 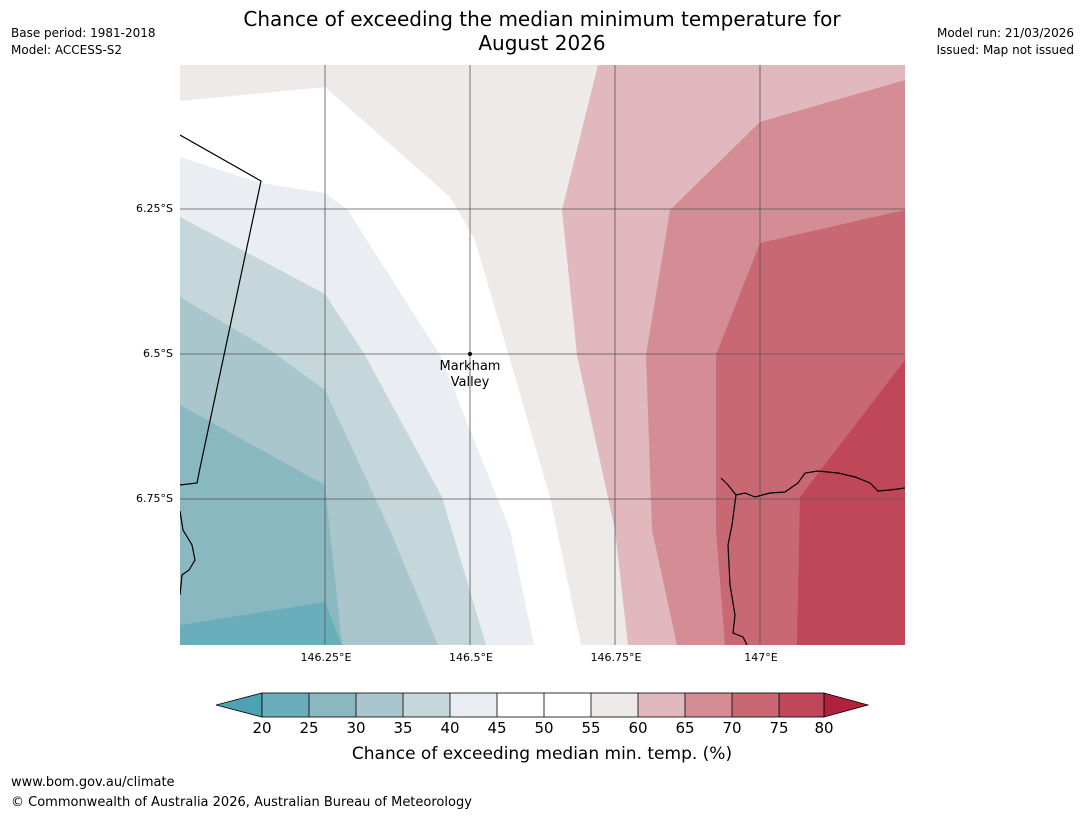 I want to click on colorbar, so click(x=542, y=708).